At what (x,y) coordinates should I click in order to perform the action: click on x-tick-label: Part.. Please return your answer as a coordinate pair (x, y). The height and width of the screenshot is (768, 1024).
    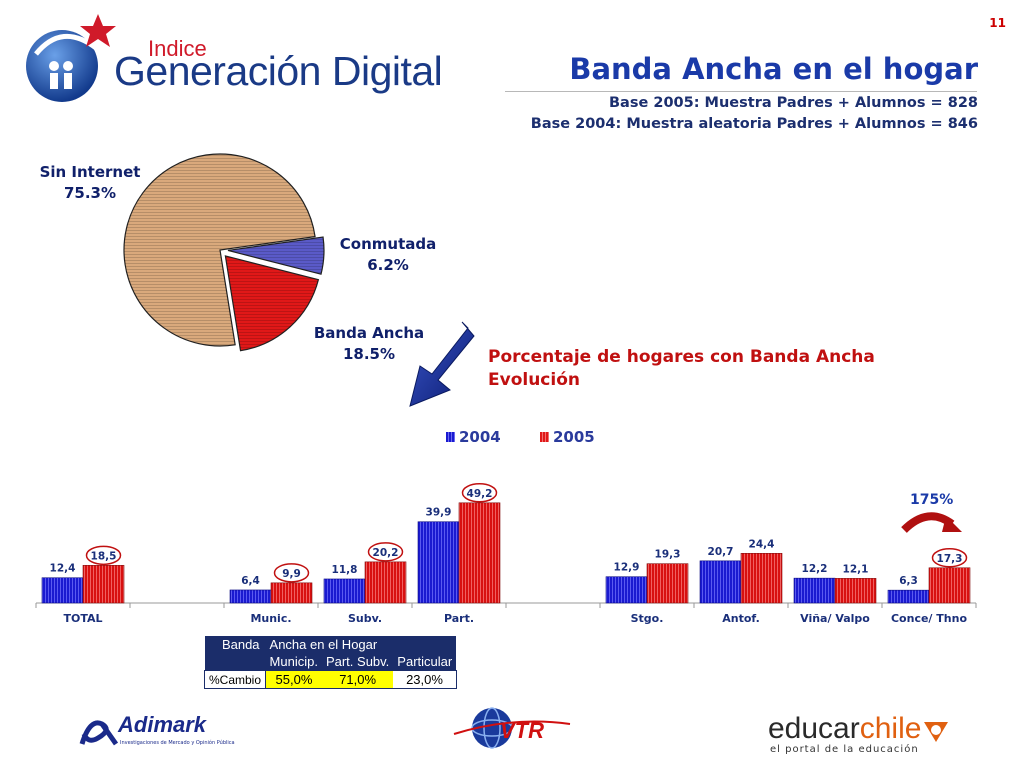
    Looking at the image, I should click on (459, 618).